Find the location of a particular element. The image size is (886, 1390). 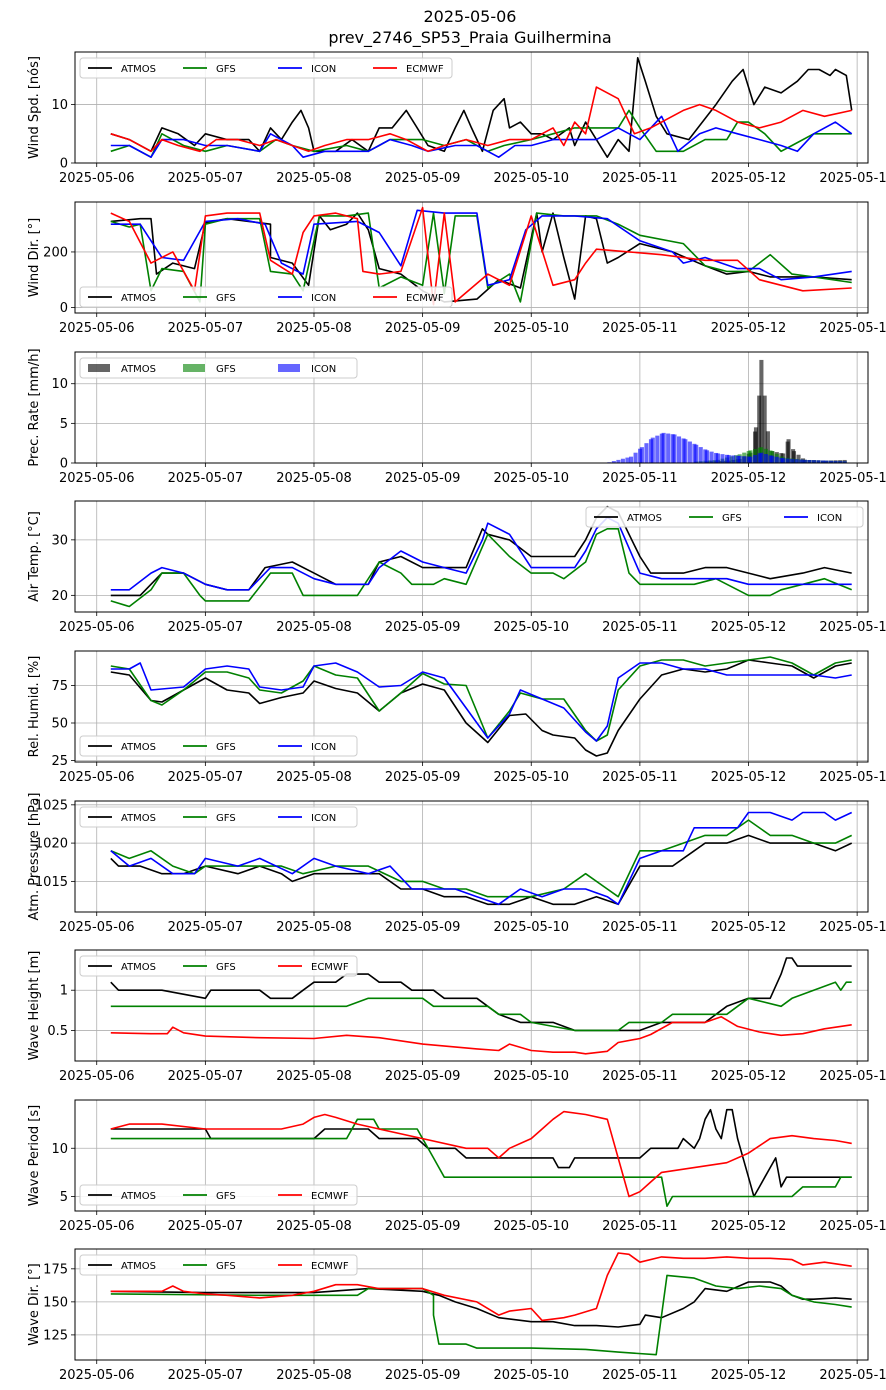

legend-label: ICON is located at coordinates (829, 518).